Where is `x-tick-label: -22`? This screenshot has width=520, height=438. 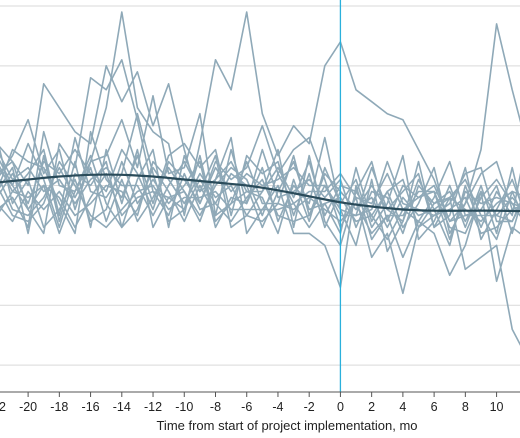
x-tick-label: -22 is located at coordinates (3, 407).